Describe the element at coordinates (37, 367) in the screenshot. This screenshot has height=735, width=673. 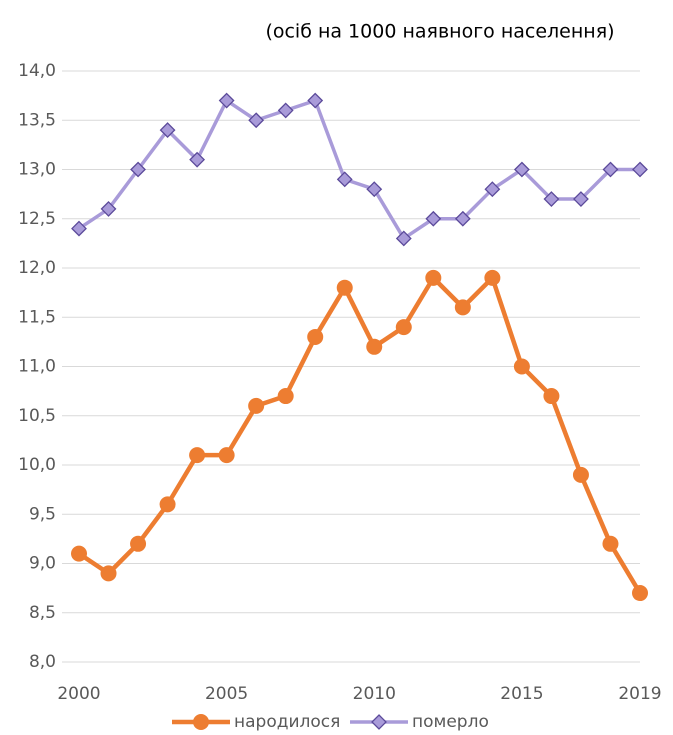
I see `y-tick-label: 11,0` at that location.